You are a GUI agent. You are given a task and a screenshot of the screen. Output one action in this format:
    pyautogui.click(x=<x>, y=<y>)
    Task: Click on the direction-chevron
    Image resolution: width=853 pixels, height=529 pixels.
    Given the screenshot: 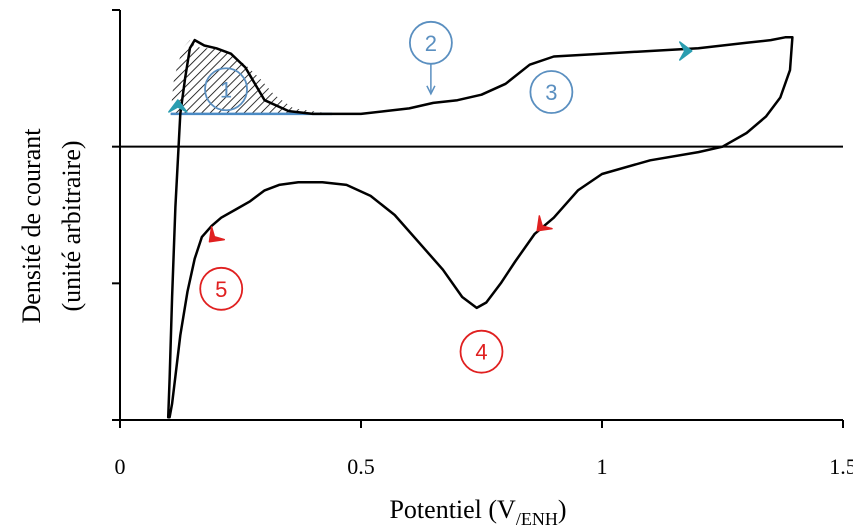 What is the action you would take?
    pyautogui.click(x=686, y=51)
    